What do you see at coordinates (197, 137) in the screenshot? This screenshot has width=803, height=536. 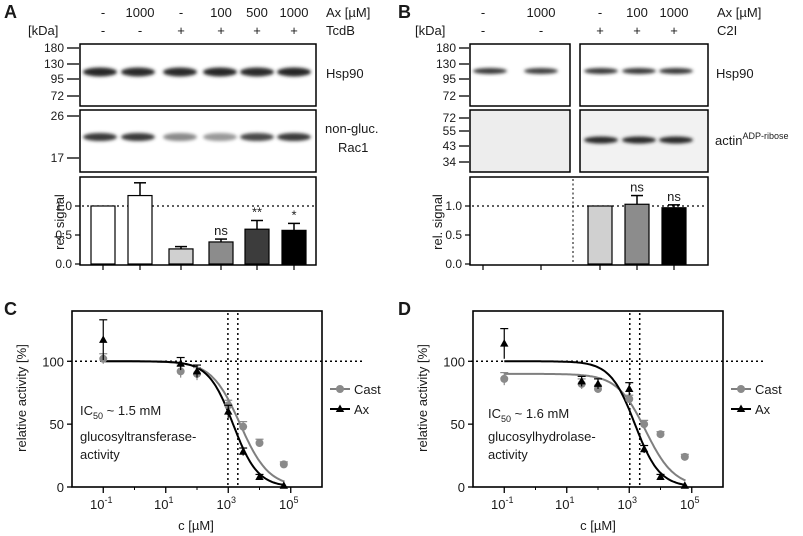 I see `panel-a-blot2-bands` at bounding box center [197, 137].